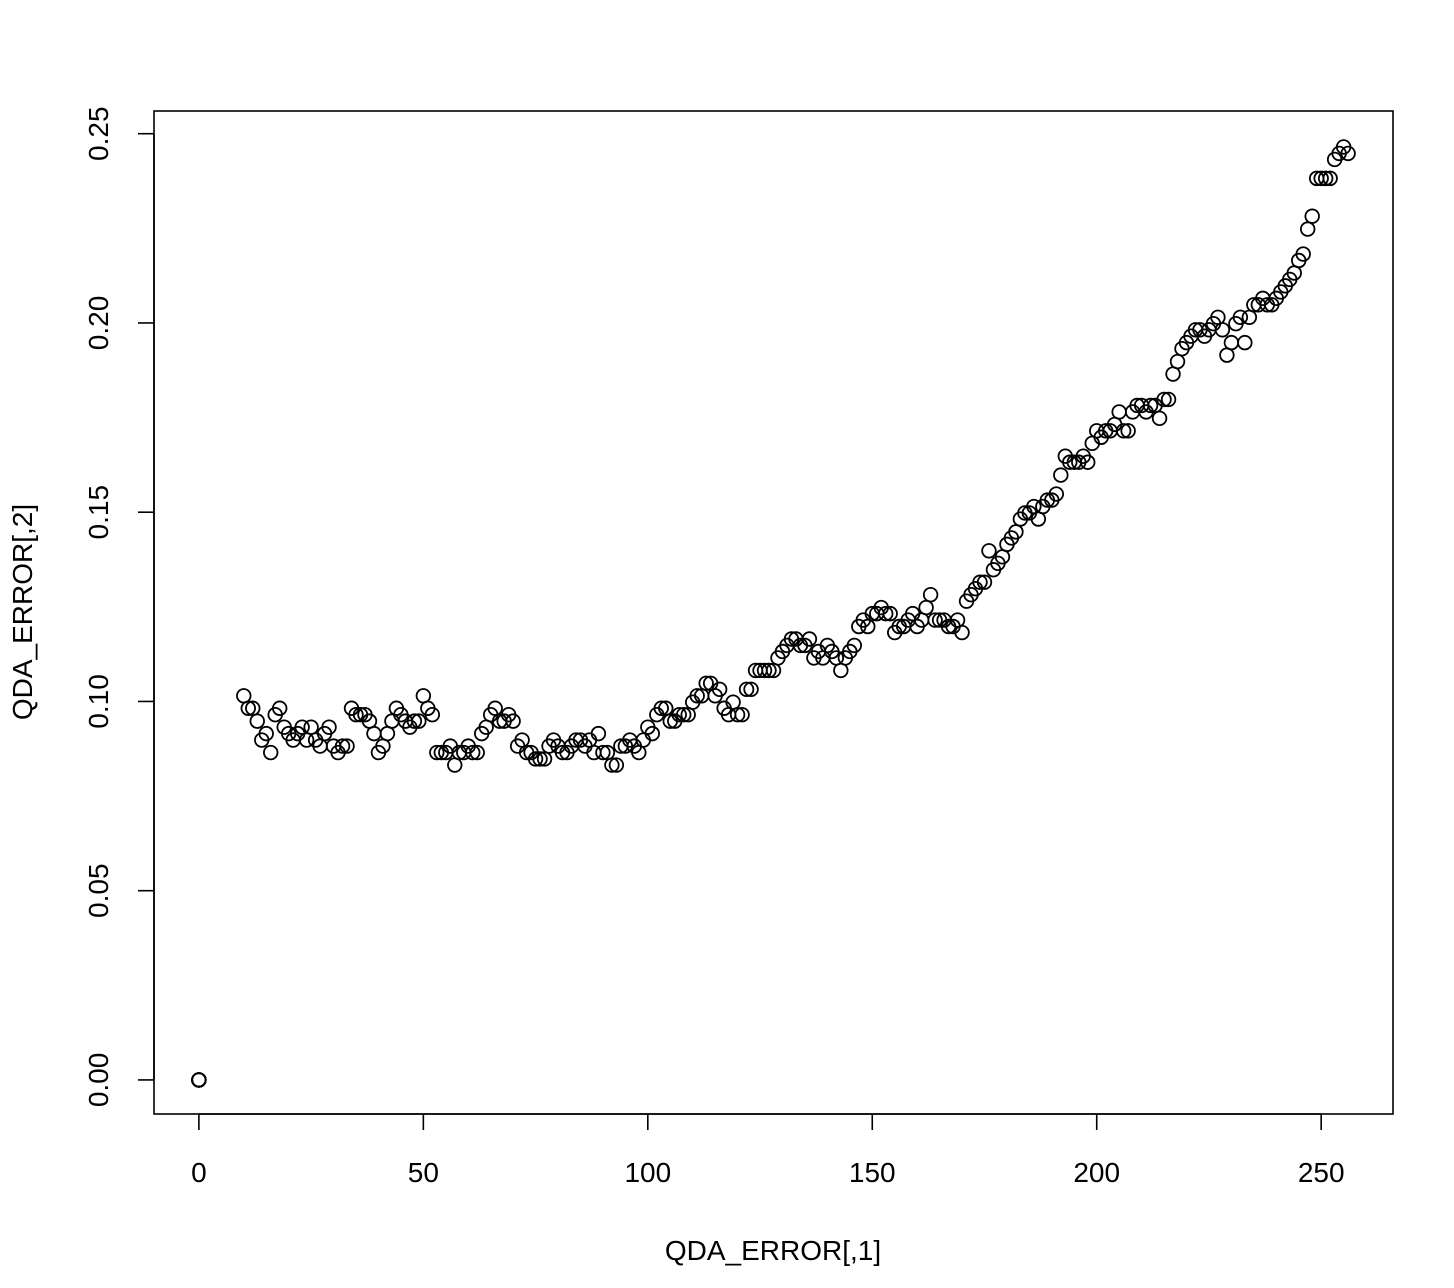 The height and width of the screenshot is (1288, 1454). Describe the element at coordinates (768, 1150) in the screenshot. I see `x-axis: 0 50 100 150 200 250` at that location.